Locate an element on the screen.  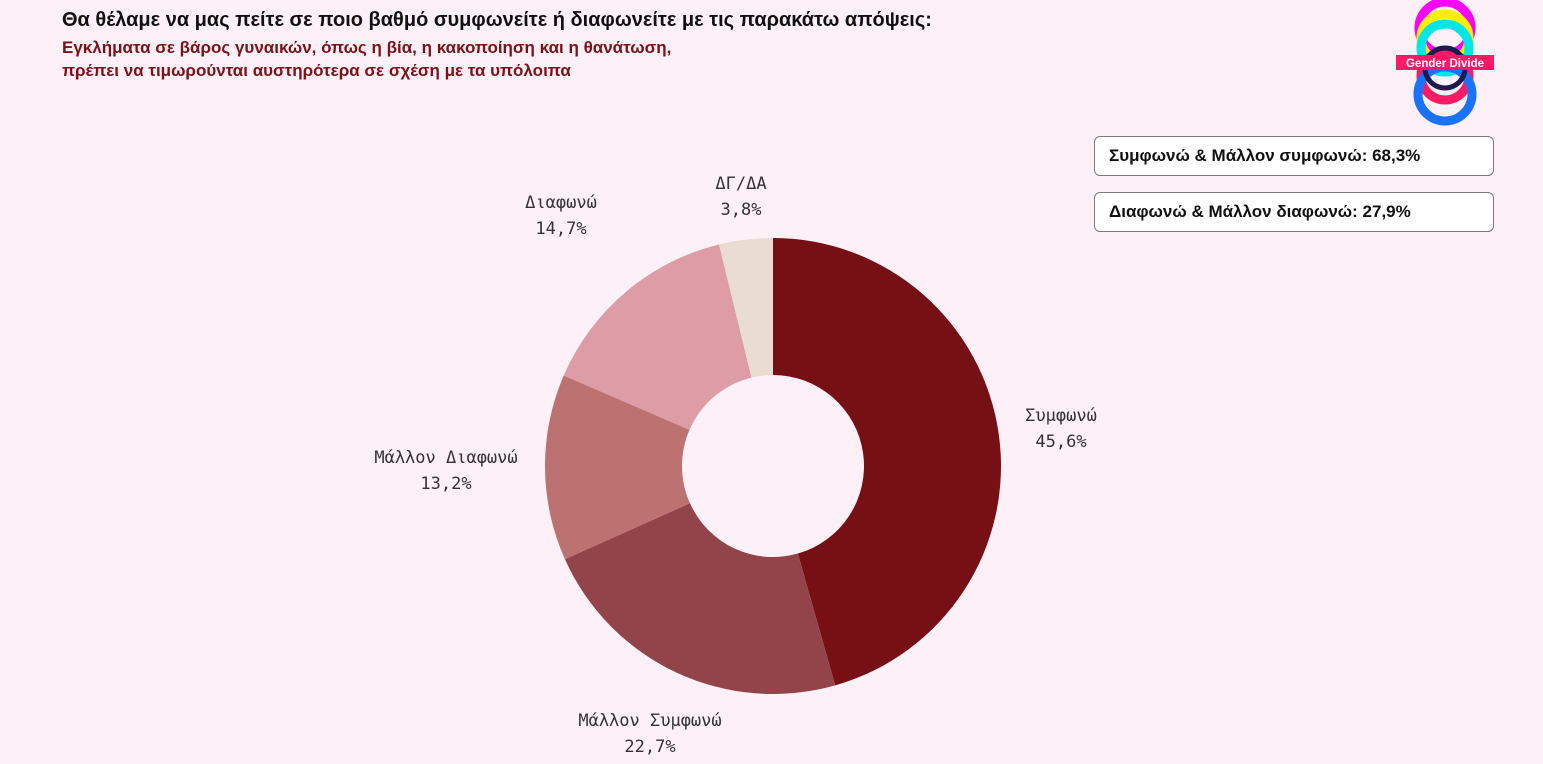
slice-value-label-4: 14,7% is located at coordinates (560, 229).